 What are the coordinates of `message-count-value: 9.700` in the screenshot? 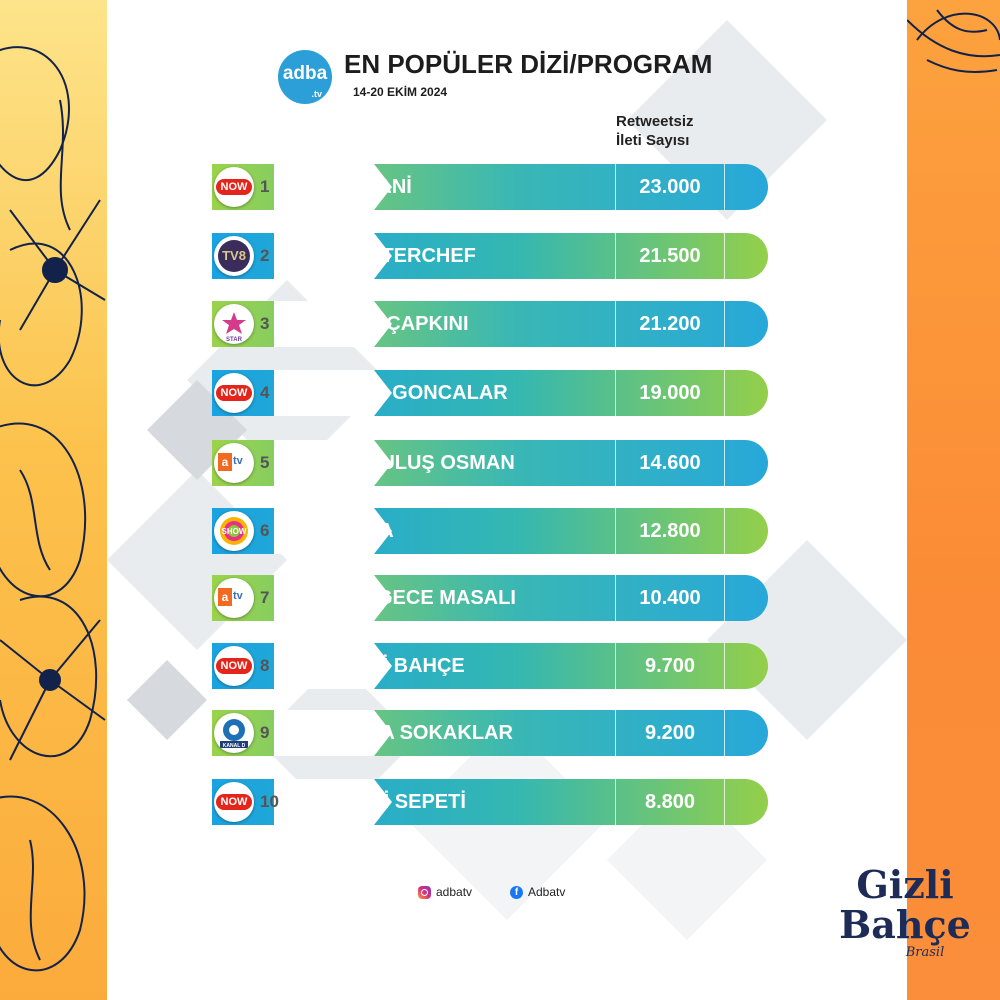 It's located at (670, 666).